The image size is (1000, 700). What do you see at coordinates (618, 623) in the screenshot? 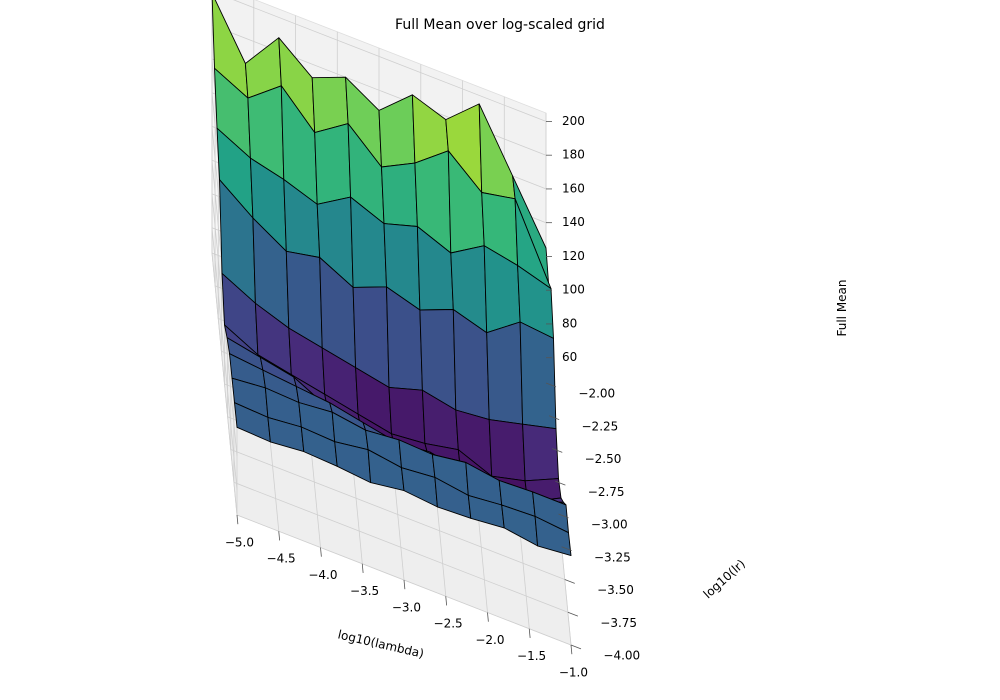
I see `y-tick-label: −3.75` at bounding box center [618, 623].